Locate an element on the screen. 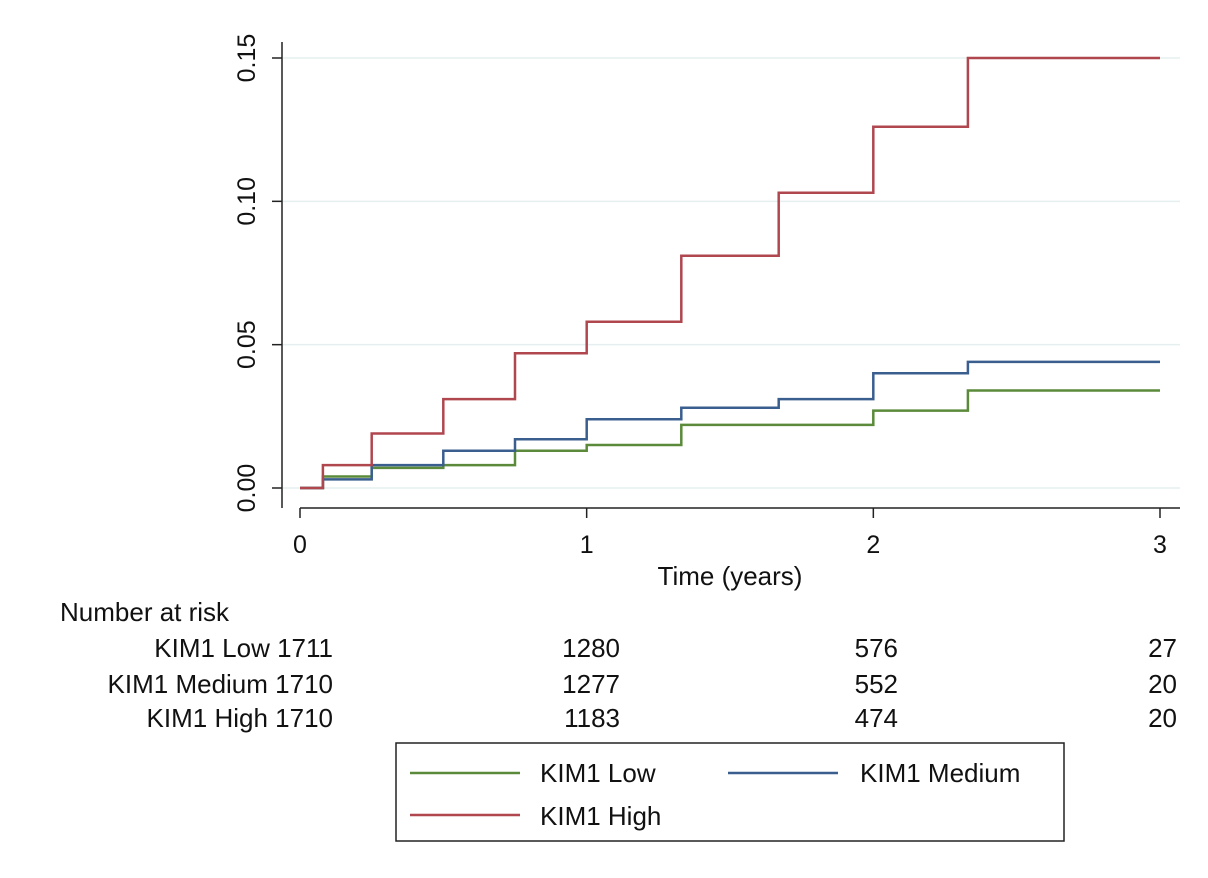 This screenshot has height=878, width=1208. risk-row-label: KIM1 Low 1711 is located at coordinates (243, 648).